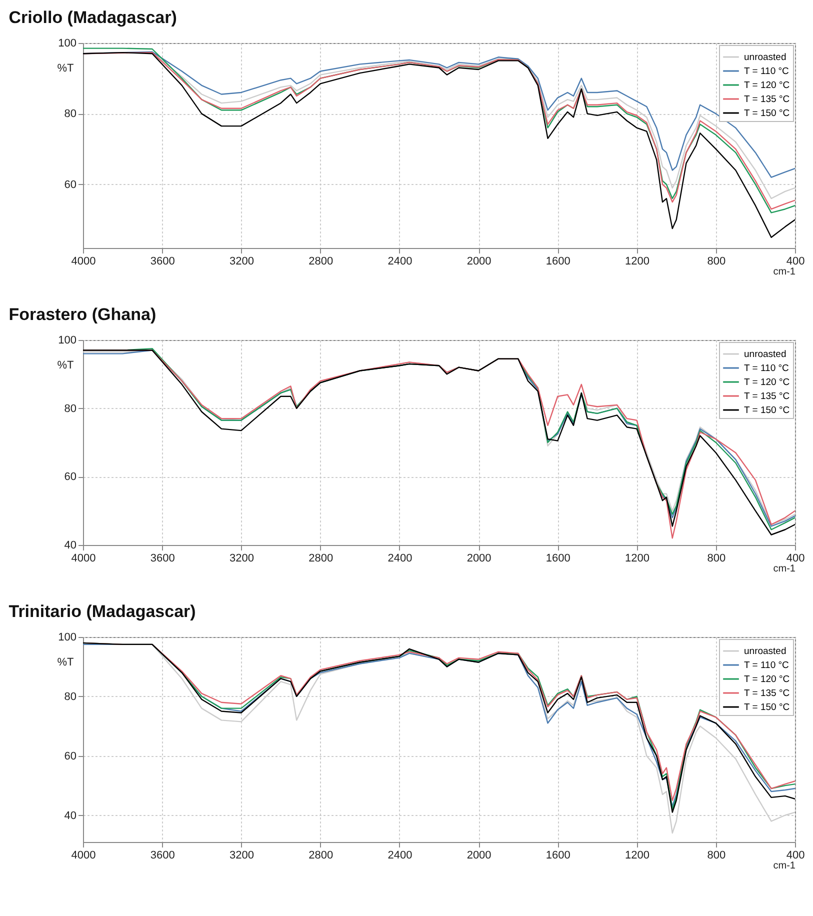 This screenshot has height=916, width=813. What do you see at coordinates (92, 17) in the screenshot?
I see `chart-title: Criollo (Madagascar)` at bounding box center [92, 17].